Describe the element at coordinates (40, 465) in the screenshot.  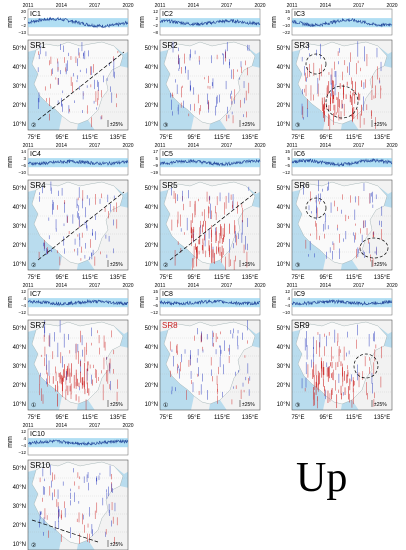
I see `sr-label: SR10` at that location.